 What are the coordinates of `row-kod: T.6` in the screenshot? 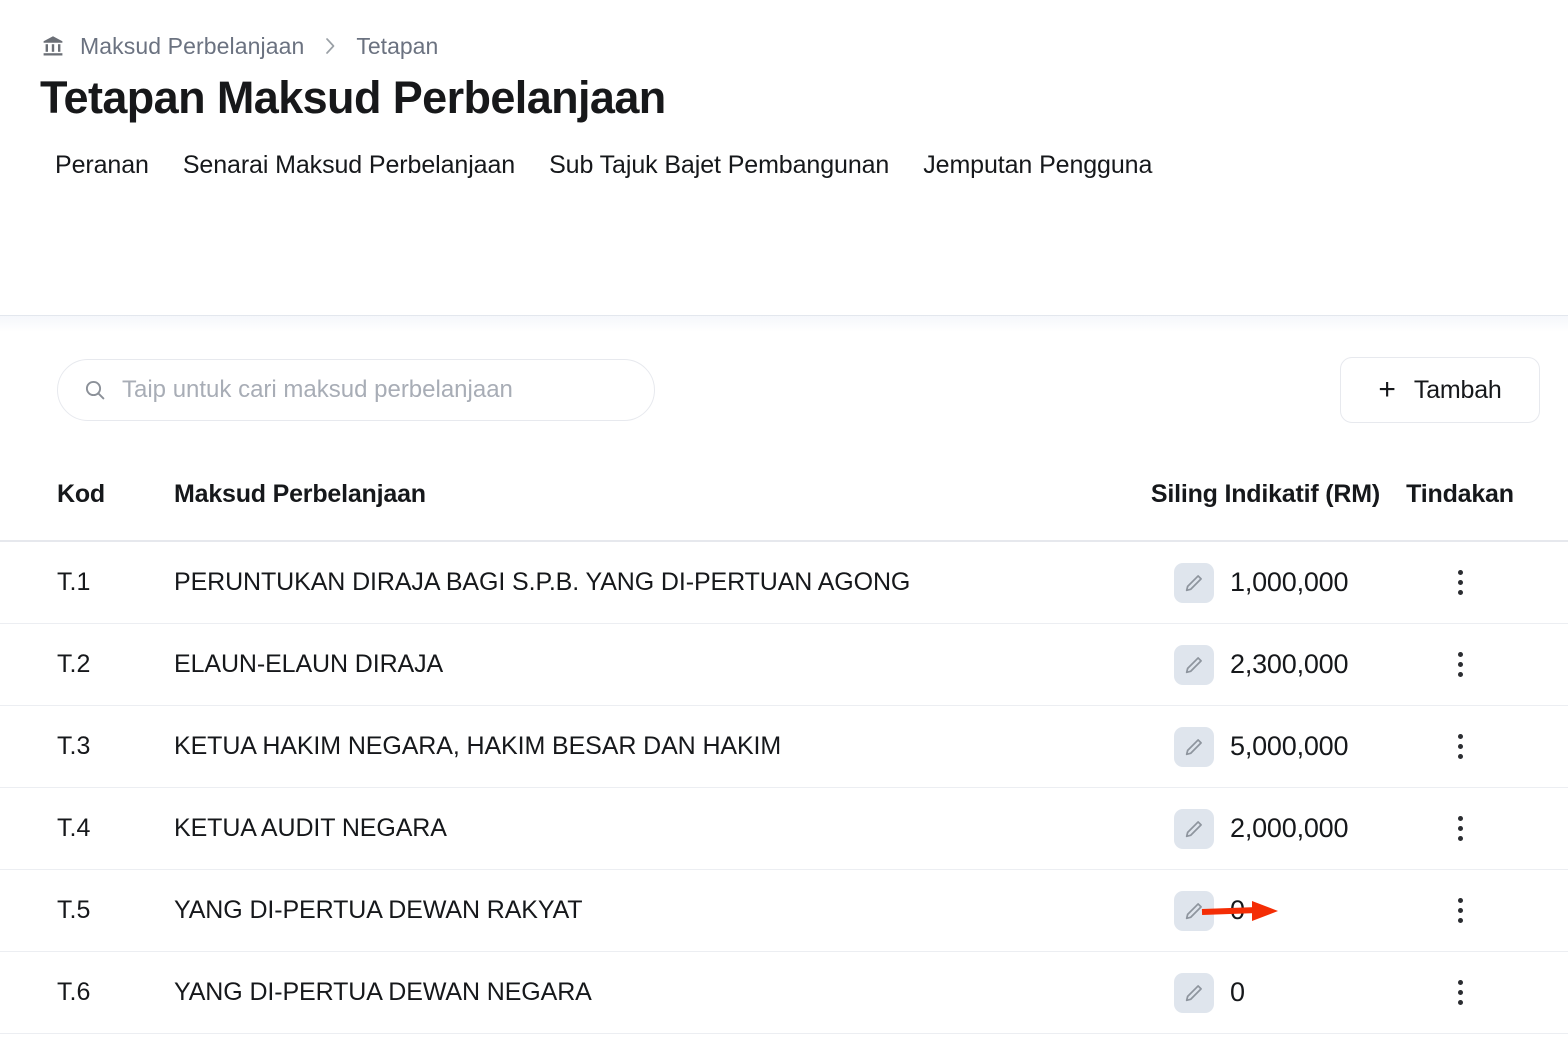 It's located at (74, 992).